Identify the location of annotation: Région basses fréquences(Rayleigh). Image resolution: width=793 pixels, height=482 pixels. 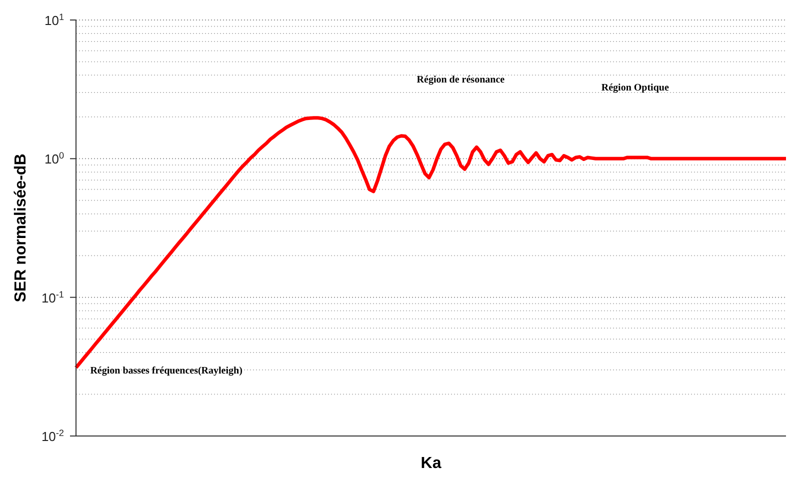
(166, 371).